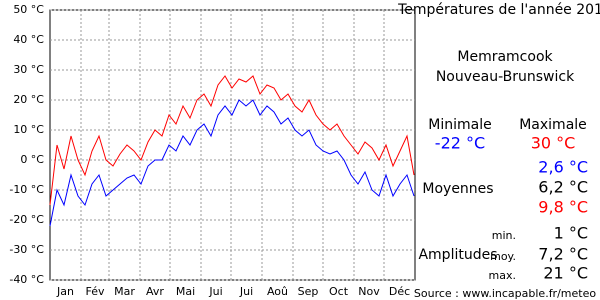  What do you see at coordinates (26, 219) in the screenshot?
I see `y-tick-label: -20 °C` at bounding box center [26, 219].